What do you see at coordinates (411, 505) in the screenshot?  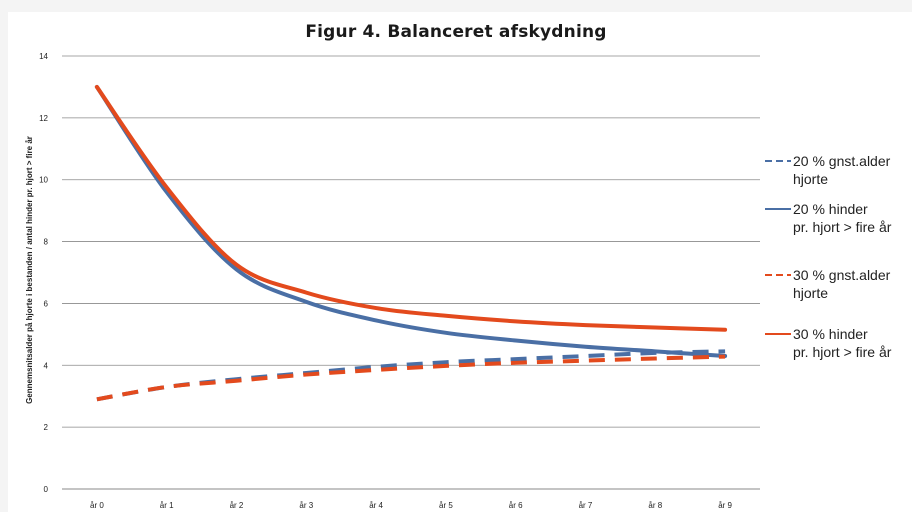 I see `x-tick-labels: år 0 år 1 år 2 år 3 år 4 år 5 år 6 år 7 år 8 år 9` at bounding box center [411, 505].